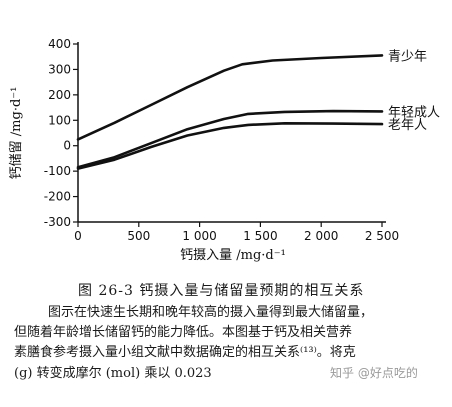 The width and height of the screenshot is (452, 407). Describe the element at coordinates (57, 222) in the screenshot. I see `y-tick-label: -300` at that location.